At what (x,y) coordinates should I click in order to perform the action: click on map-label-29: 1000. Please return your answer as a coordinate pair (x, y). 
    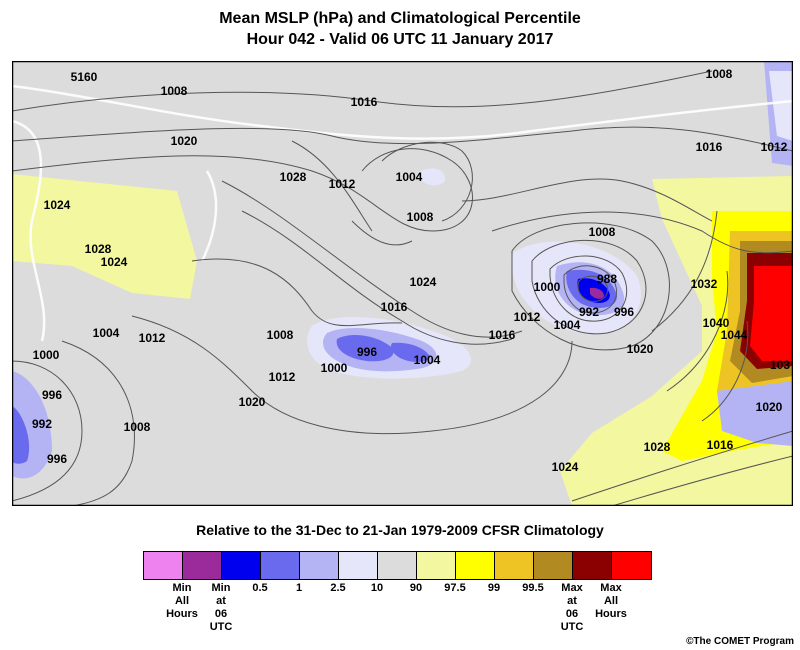
    Looking at the image, I should click on (547, 287).